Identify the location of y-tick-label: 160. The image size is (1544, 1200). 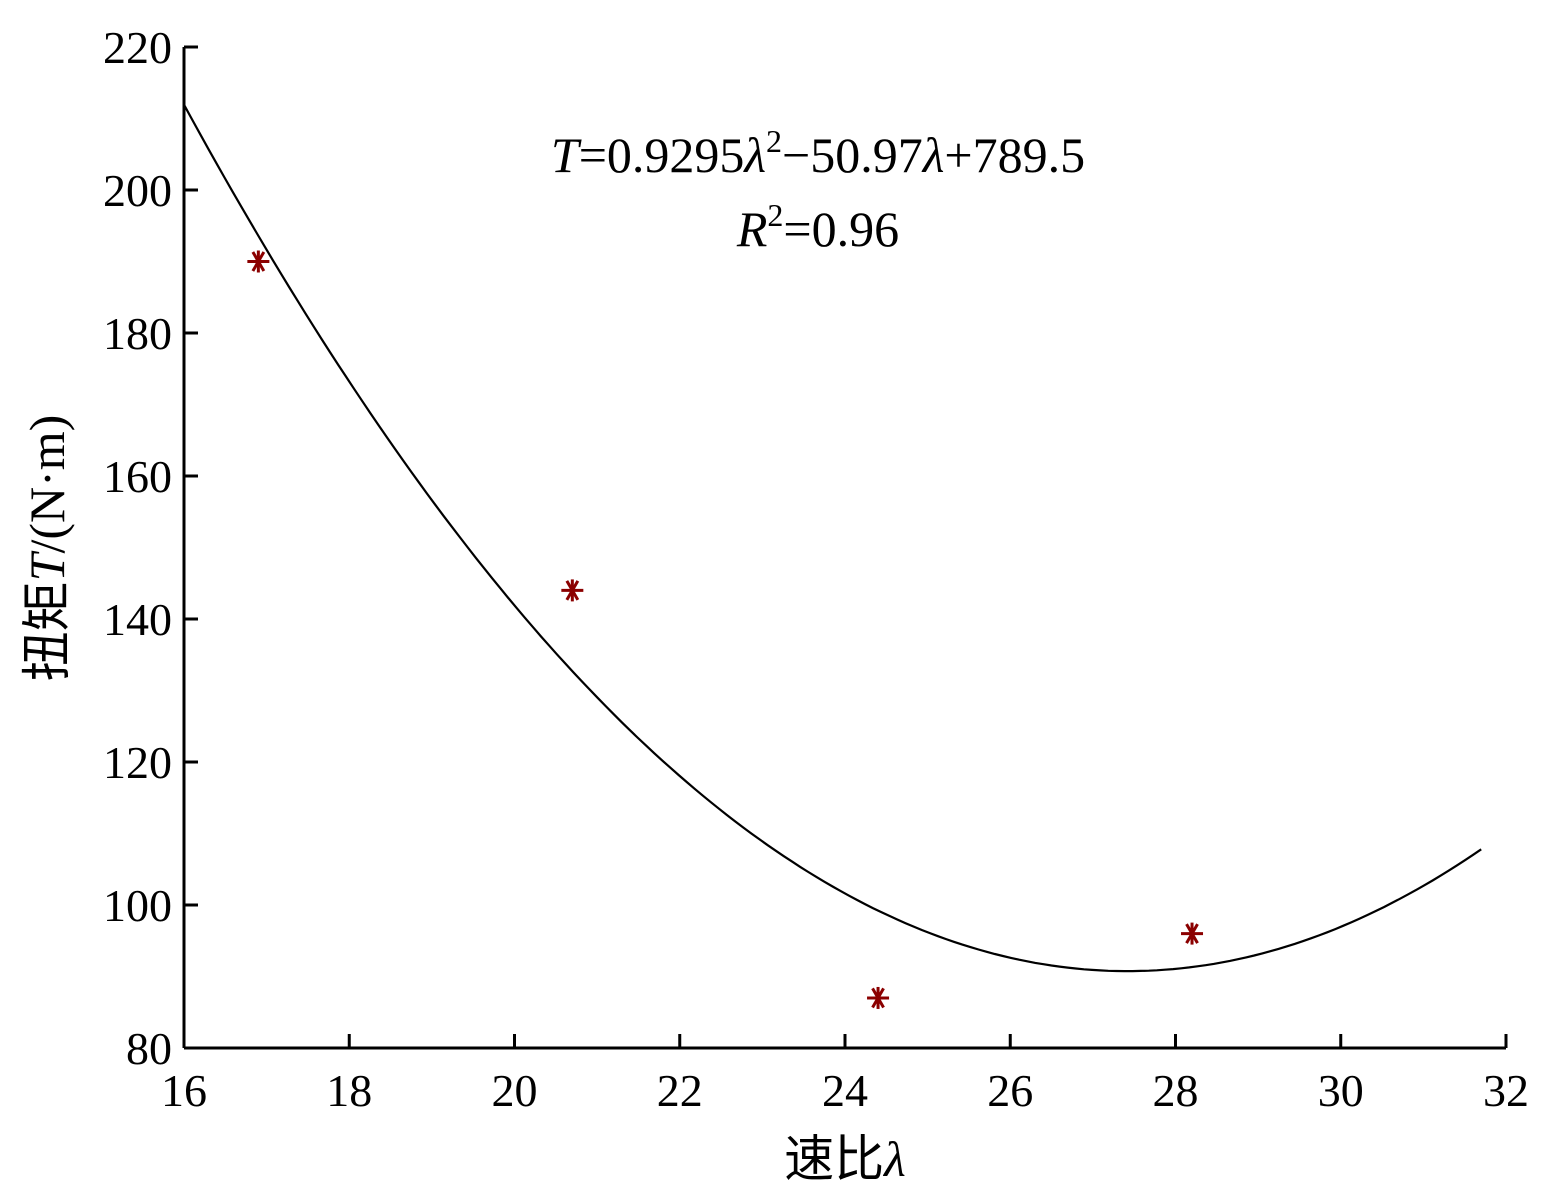
(137, 476).